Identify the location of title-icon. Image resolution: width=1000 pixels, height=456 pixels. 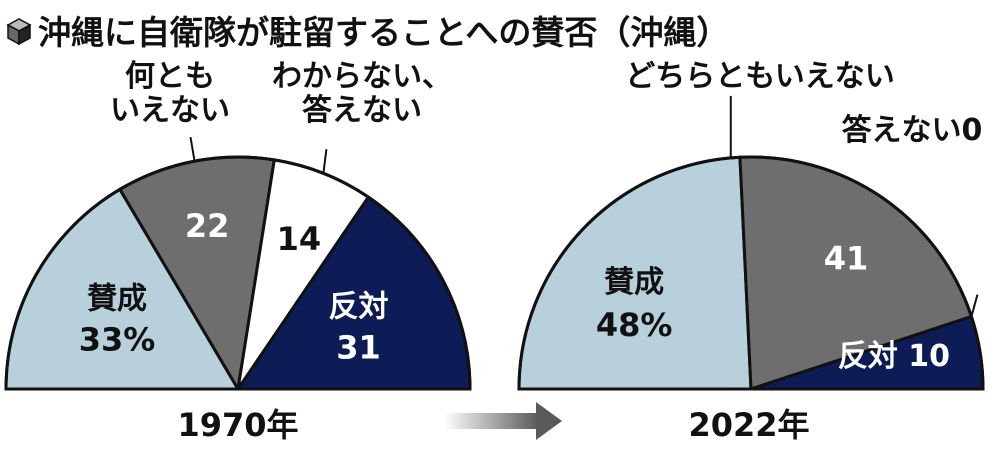
(19, 32).